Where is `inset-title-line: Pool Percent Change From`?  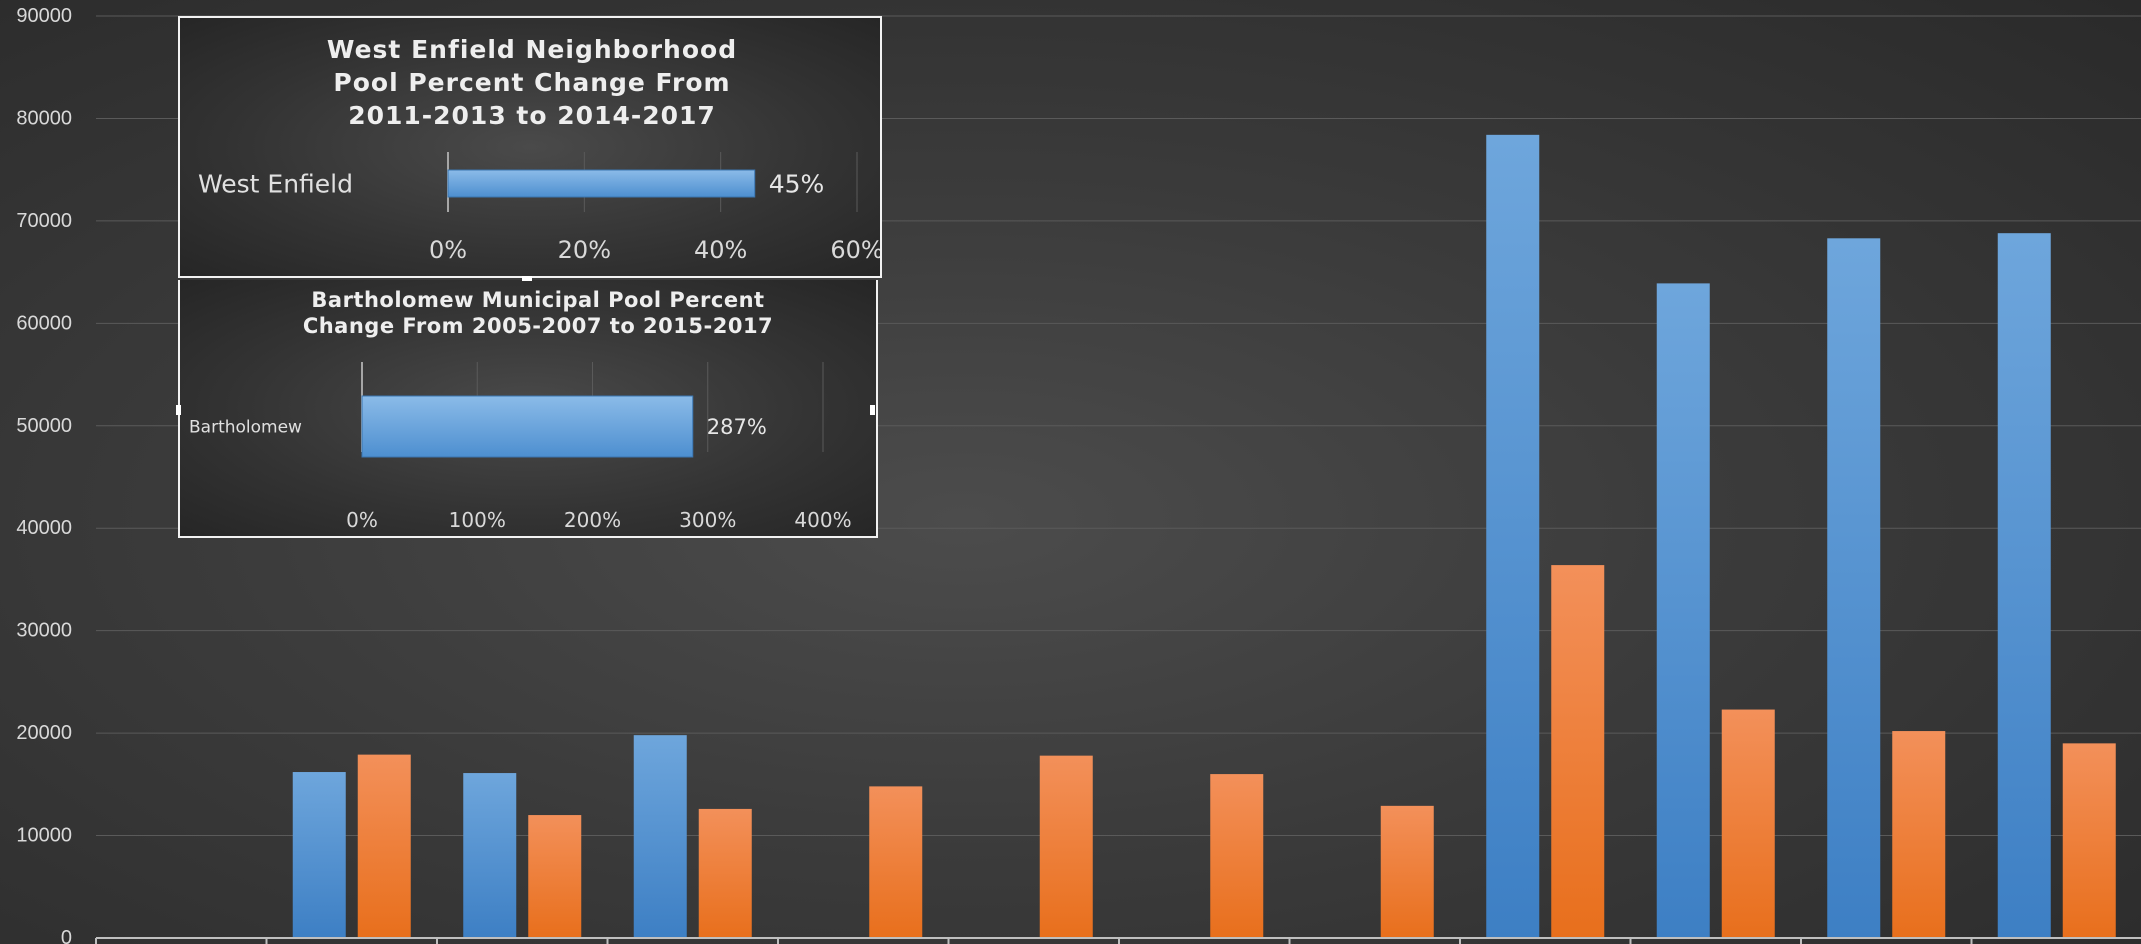
inset-title-line: Pool Percent Change From is located at coordinates (531, 82).